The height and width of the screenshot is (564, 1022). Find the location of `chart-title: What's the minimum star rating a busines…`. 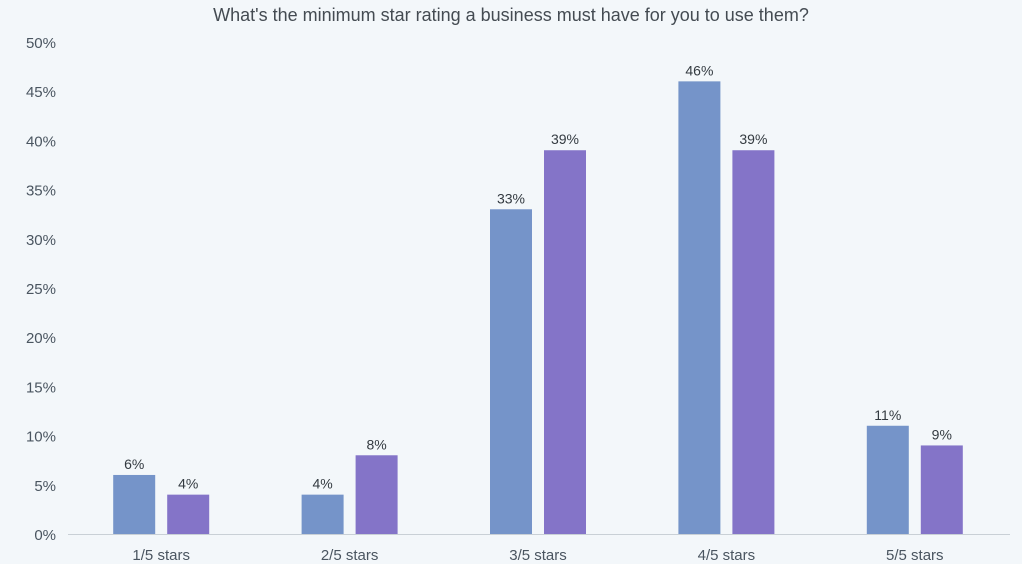

chart-title: What's the minimum star rating a busines… is located at coordinates (511, 15).